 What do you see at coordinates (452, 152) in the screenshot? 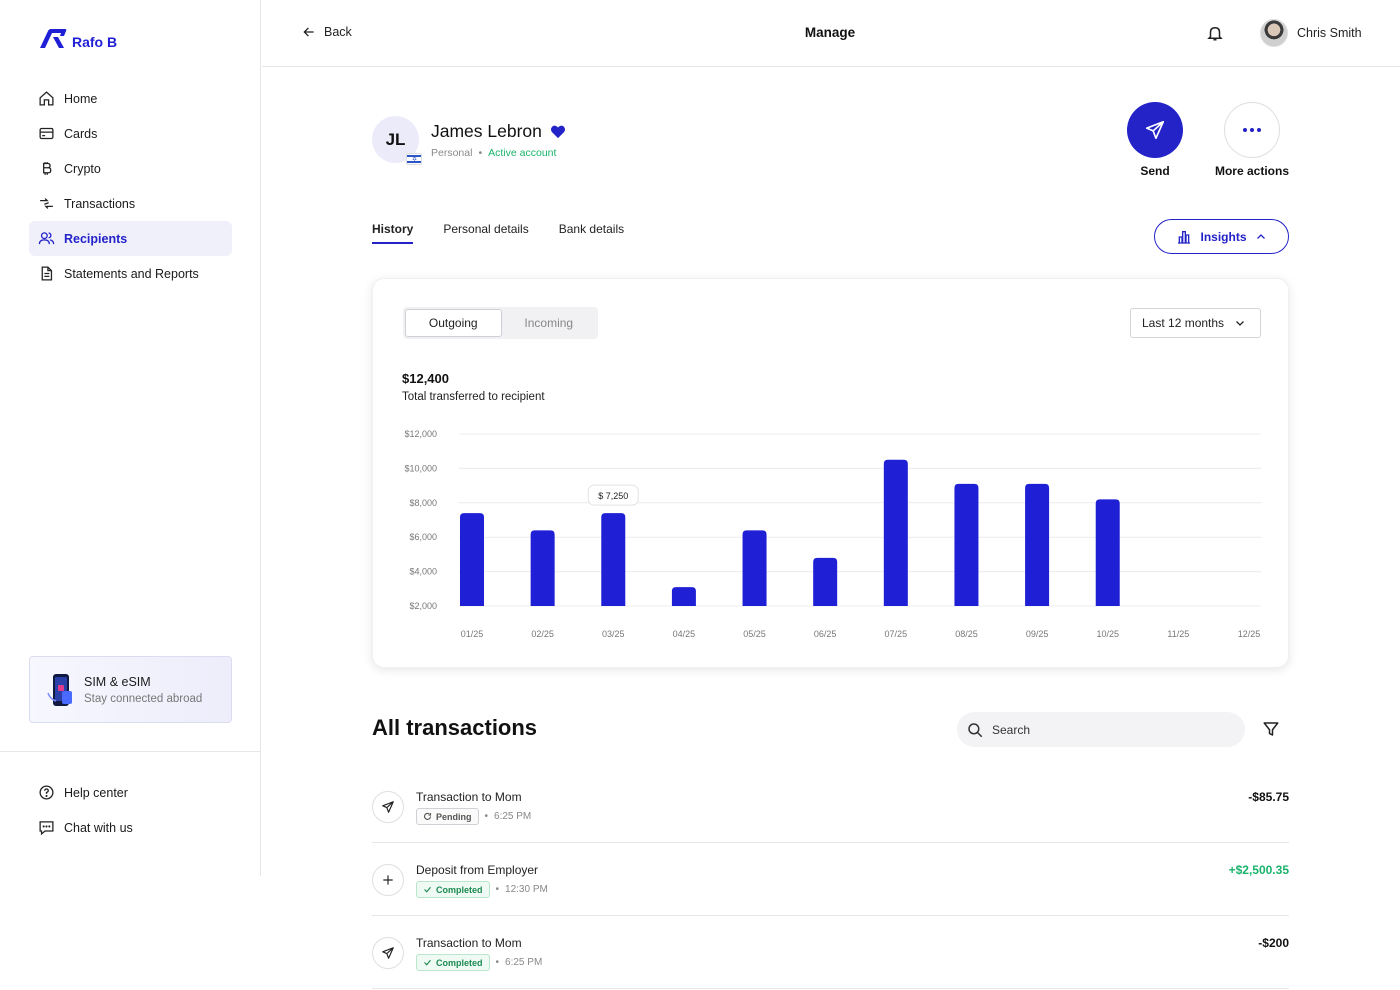
I see `recipient-type: Personal` at bounding box center [452, 152].